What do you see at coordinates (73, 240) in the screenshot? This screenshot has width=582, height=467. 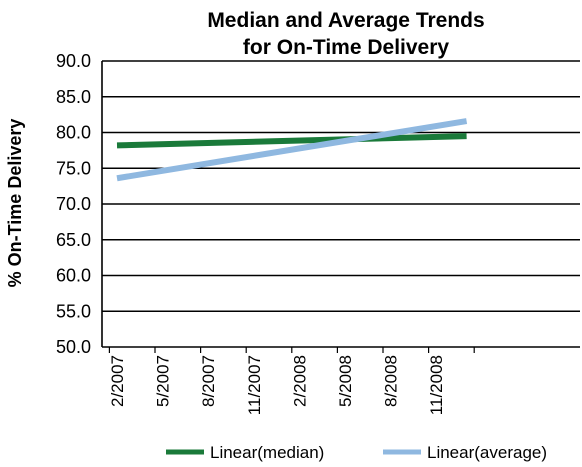 I see `y-tick-label: 65.0` at bounding box center [73, 240].